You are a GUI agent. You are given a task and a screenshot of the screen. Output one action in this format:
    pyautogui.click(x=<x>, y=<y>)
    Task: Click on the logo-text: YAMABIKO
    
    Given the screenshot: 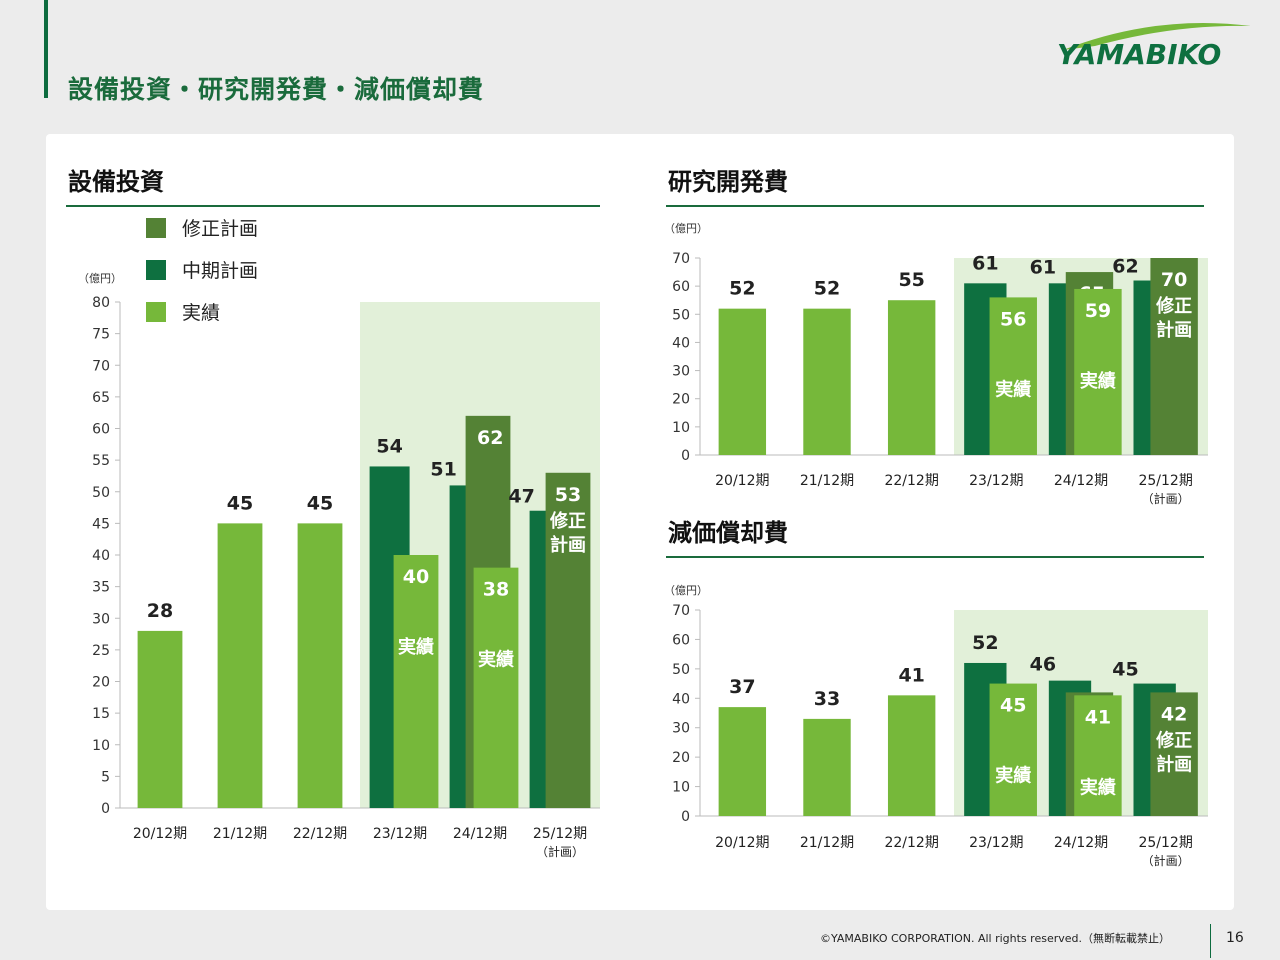 What is the action you would take?
    pyautogui.click(x=1139, y=54)
    